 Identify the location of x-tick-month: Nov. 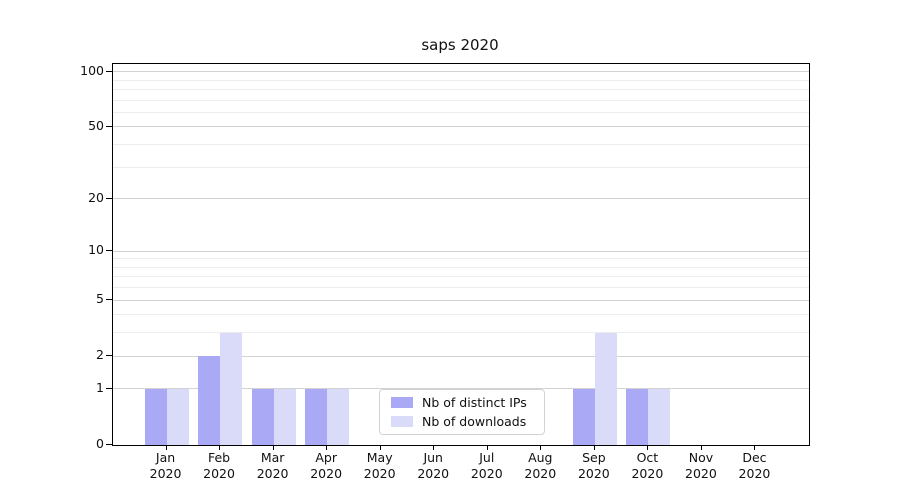
(701, 457).